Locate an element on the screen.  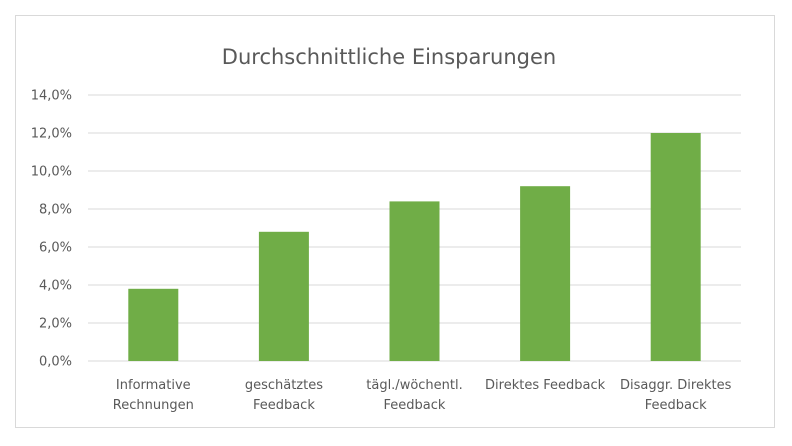
y-tick-label: 0,0% is located at coordinates (55, 362).